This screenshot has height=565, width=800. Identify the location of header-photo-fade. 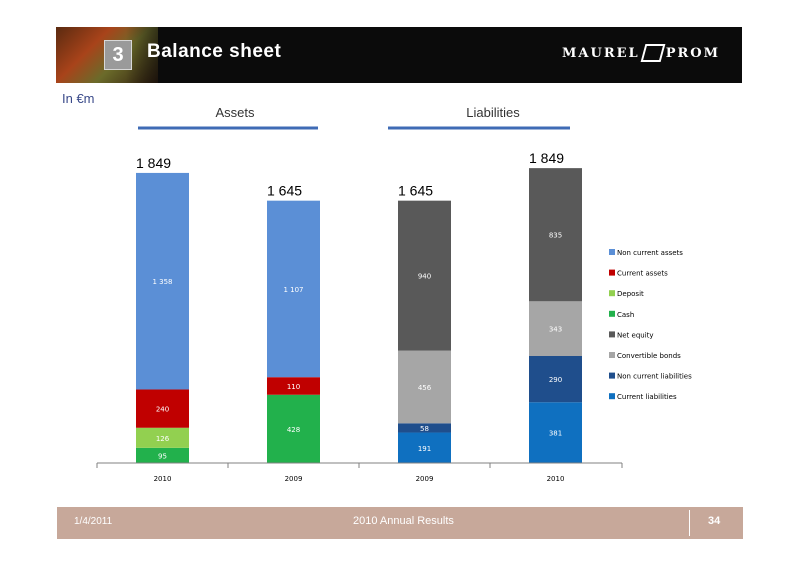
(156, 55).